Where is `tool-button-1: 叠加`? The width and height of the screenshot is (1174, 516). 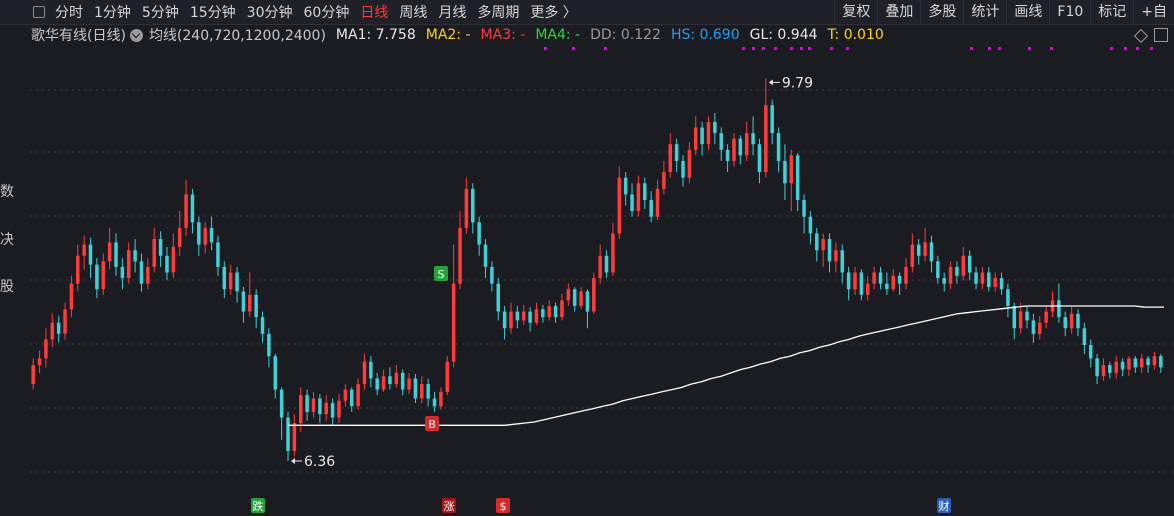
tool-button-1: 叠加 is located at coordinates (898, 12).